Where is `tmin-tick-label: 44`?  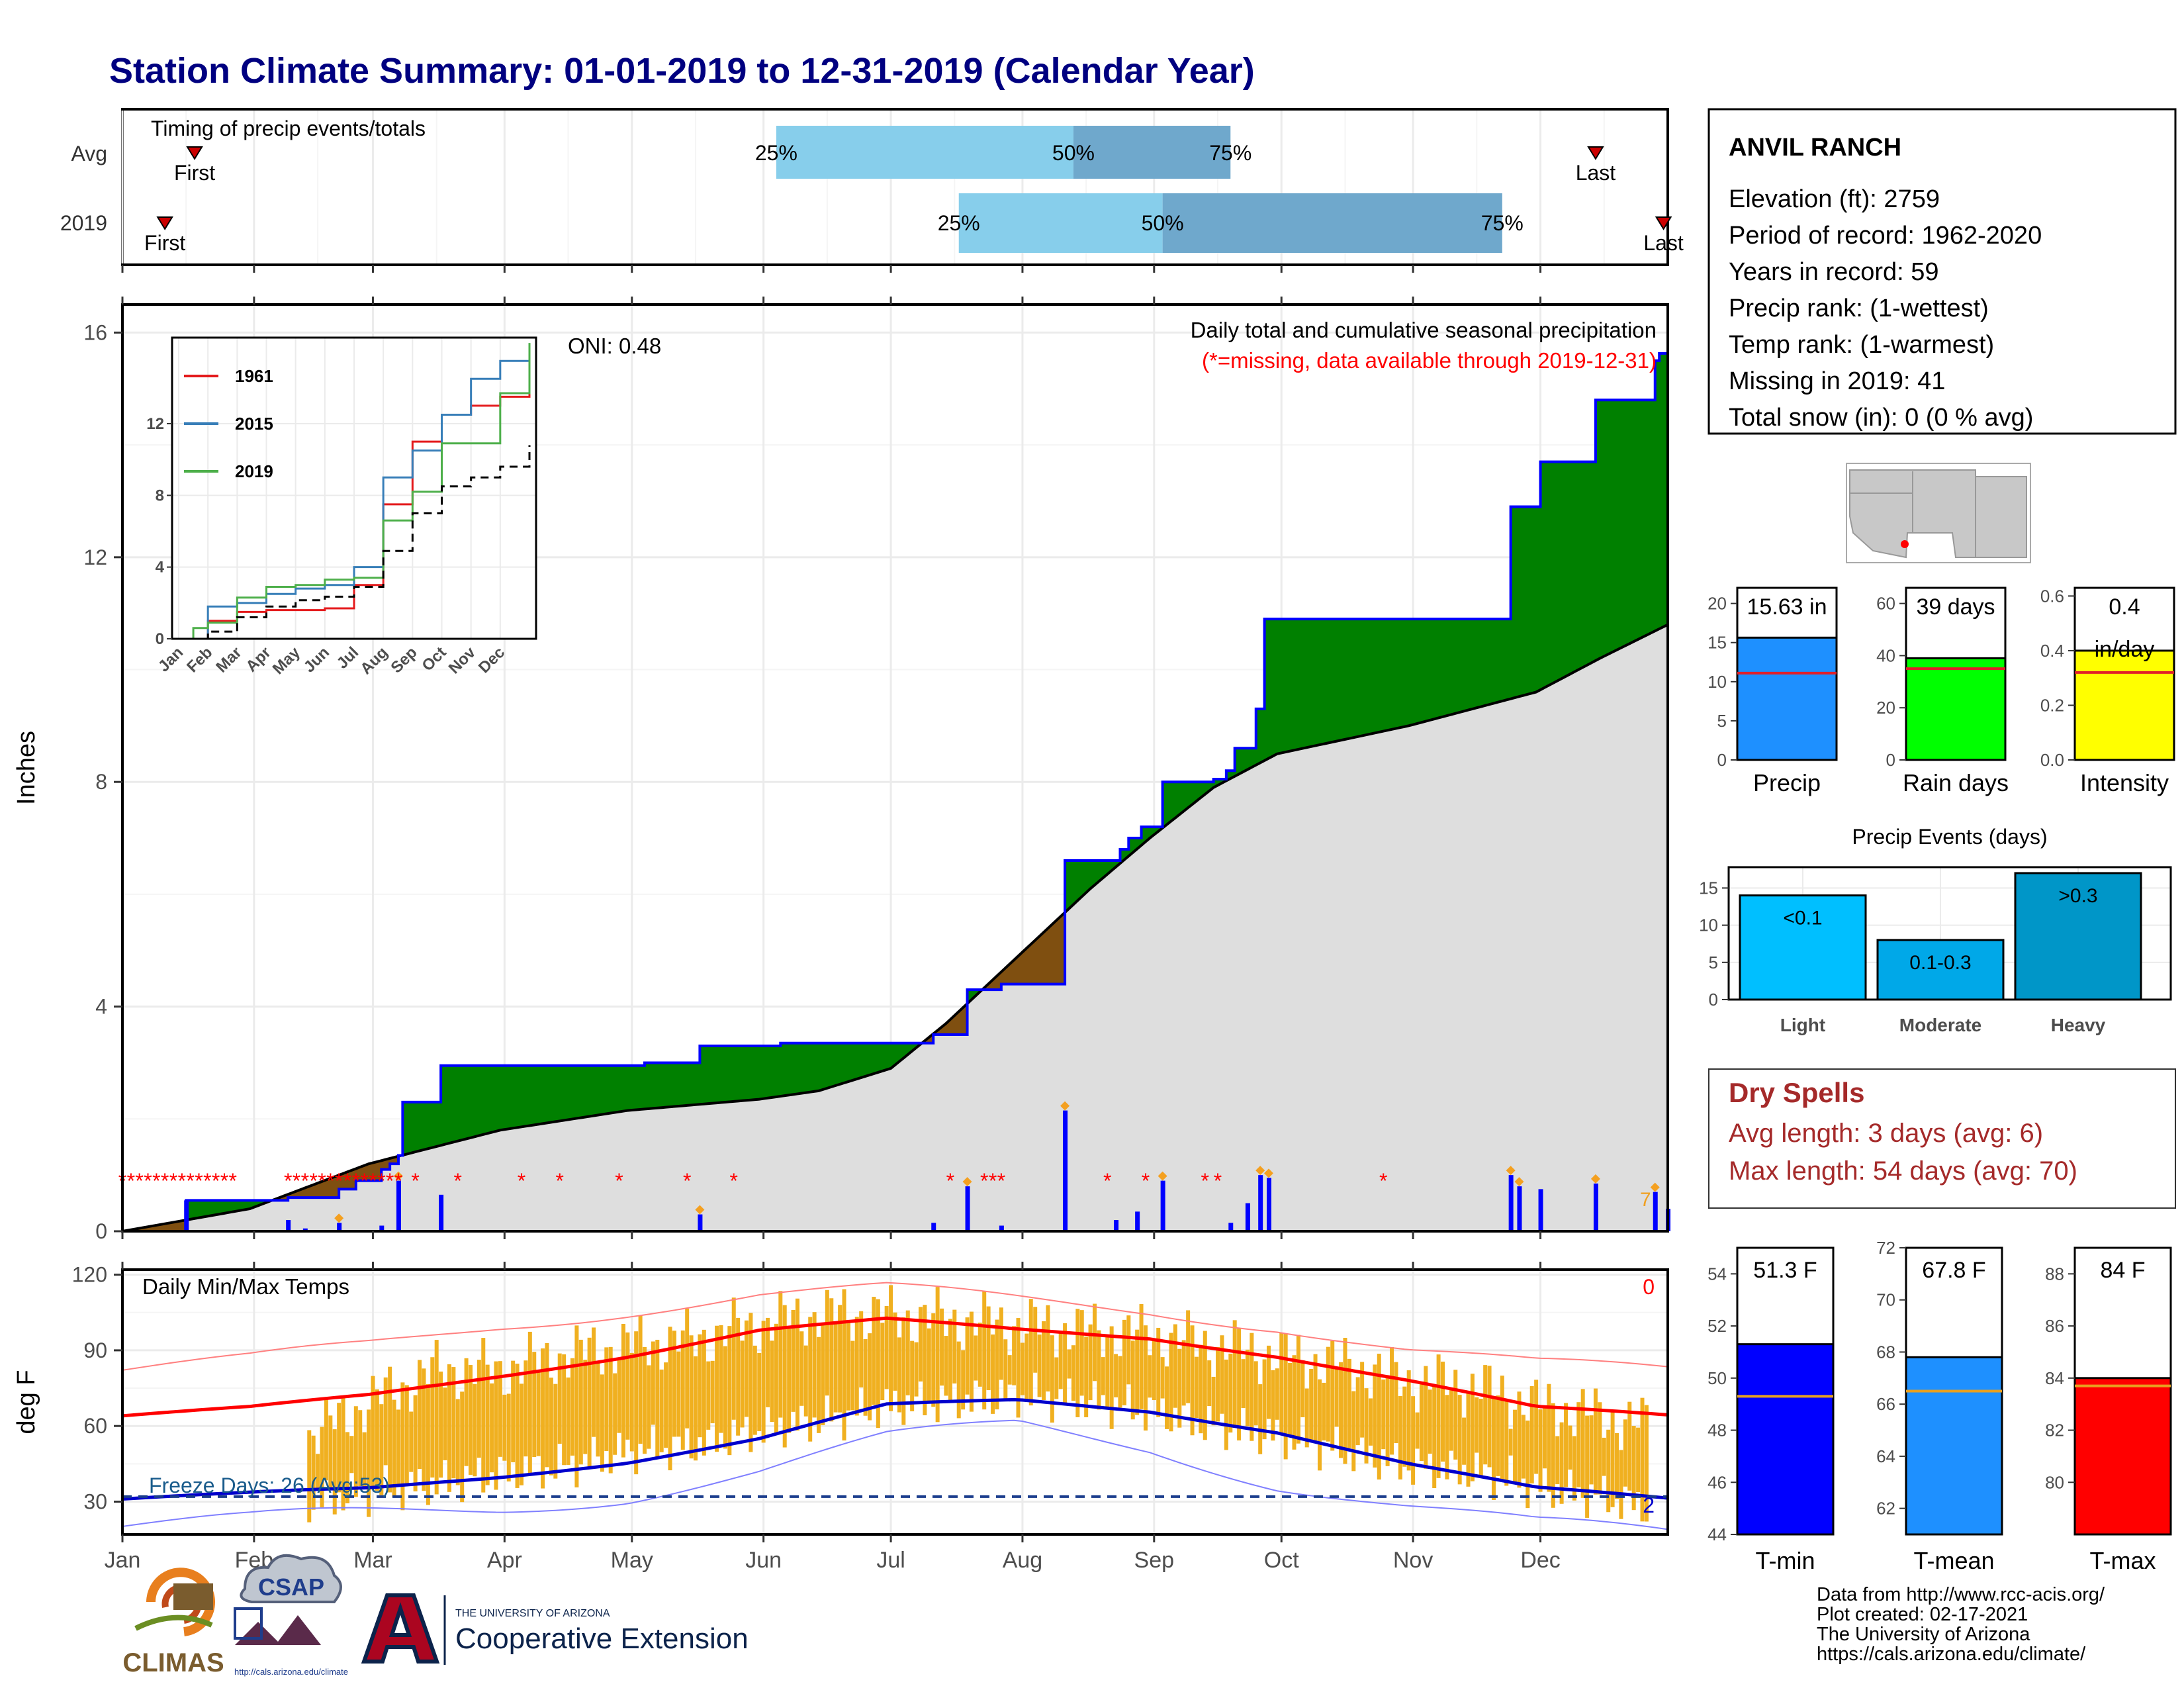
tmin-tick-label: 44 is located at coordinates (1717, 1534).